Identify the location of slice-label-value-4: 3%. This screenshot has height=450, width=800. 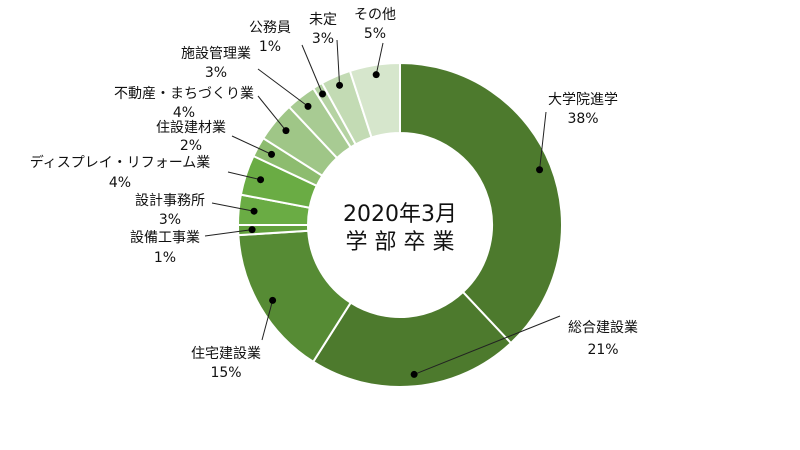
(170, 220).